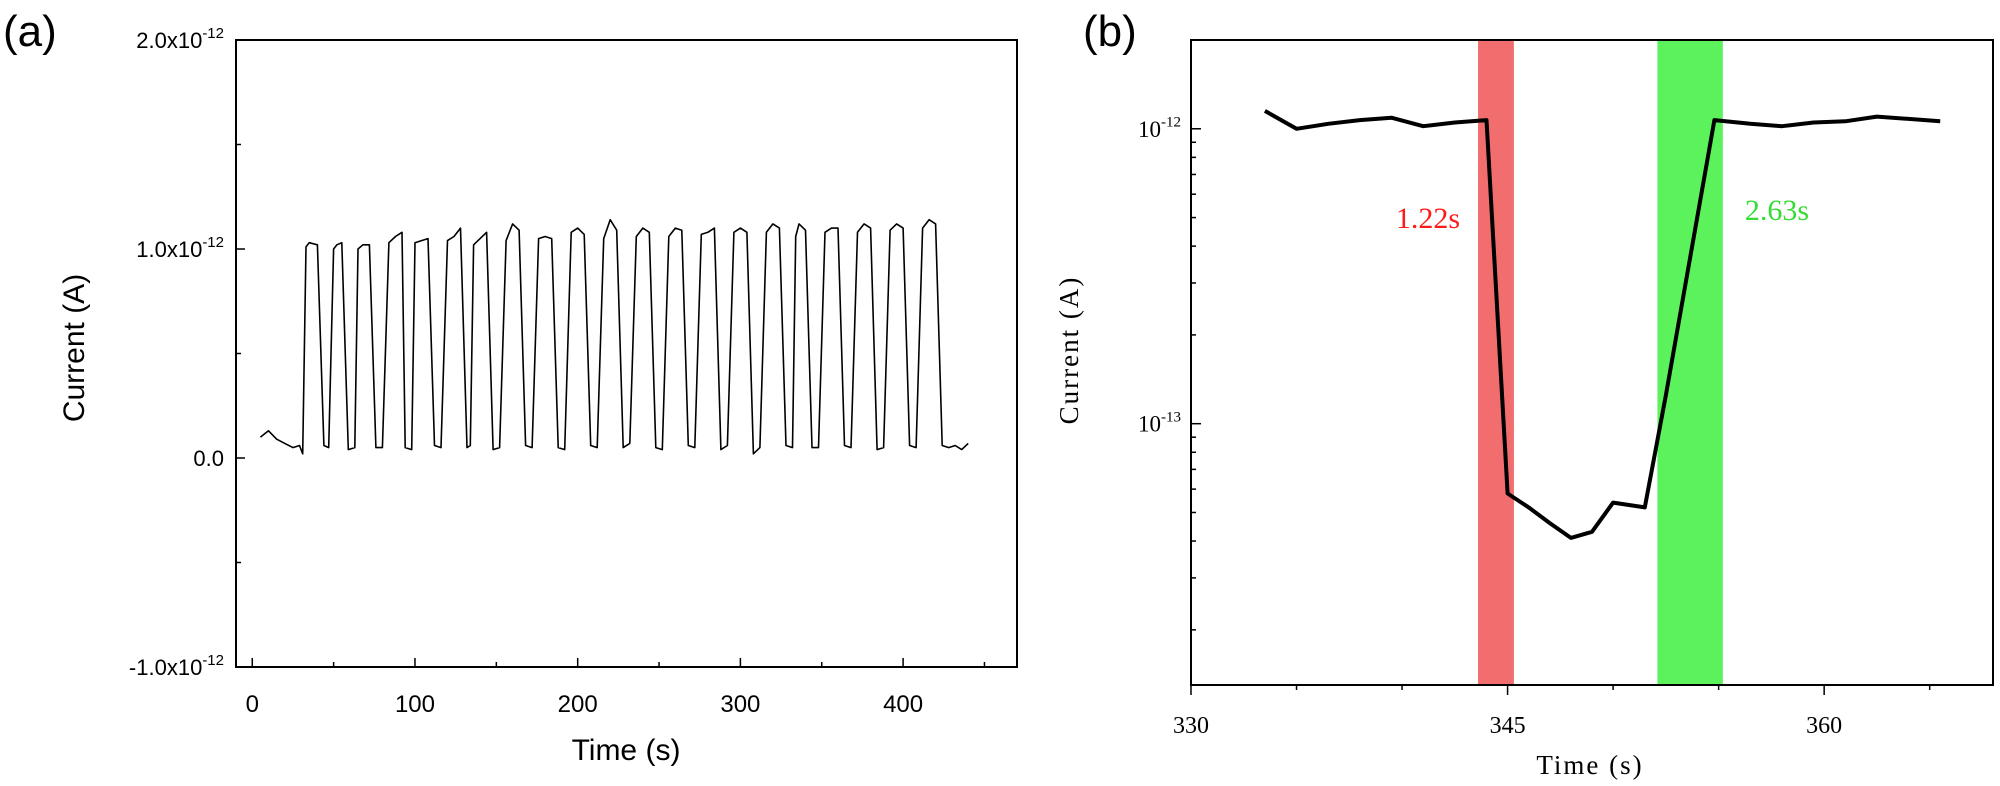 This screenshot has height=786, width=2000. What do you see at coordinates (180, 248) in the screenshot?
I see `y-tick-label: 1.0x10⁻¹²` at bounding box center [180, 248].